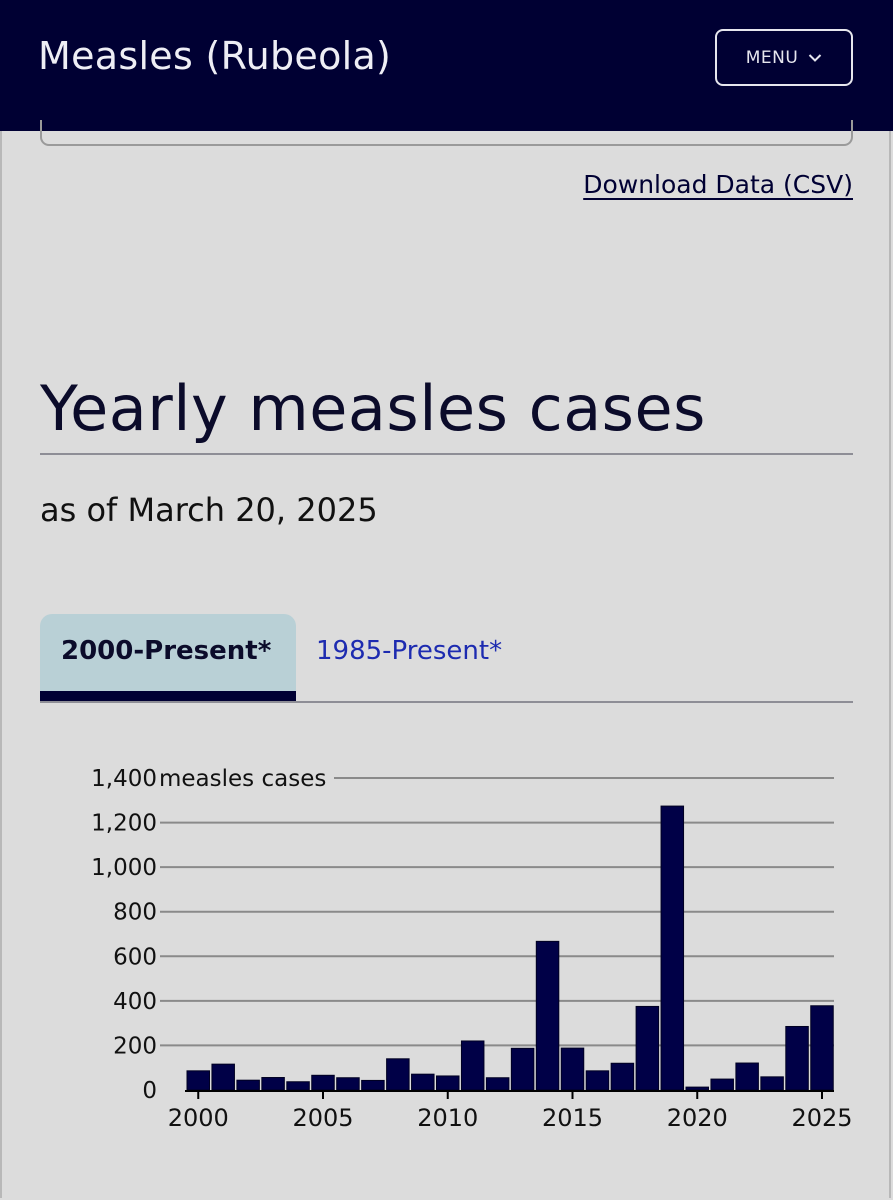 The image size is (893, 1200). I want to click on y-tick-label: 0, so click(149, 1091).